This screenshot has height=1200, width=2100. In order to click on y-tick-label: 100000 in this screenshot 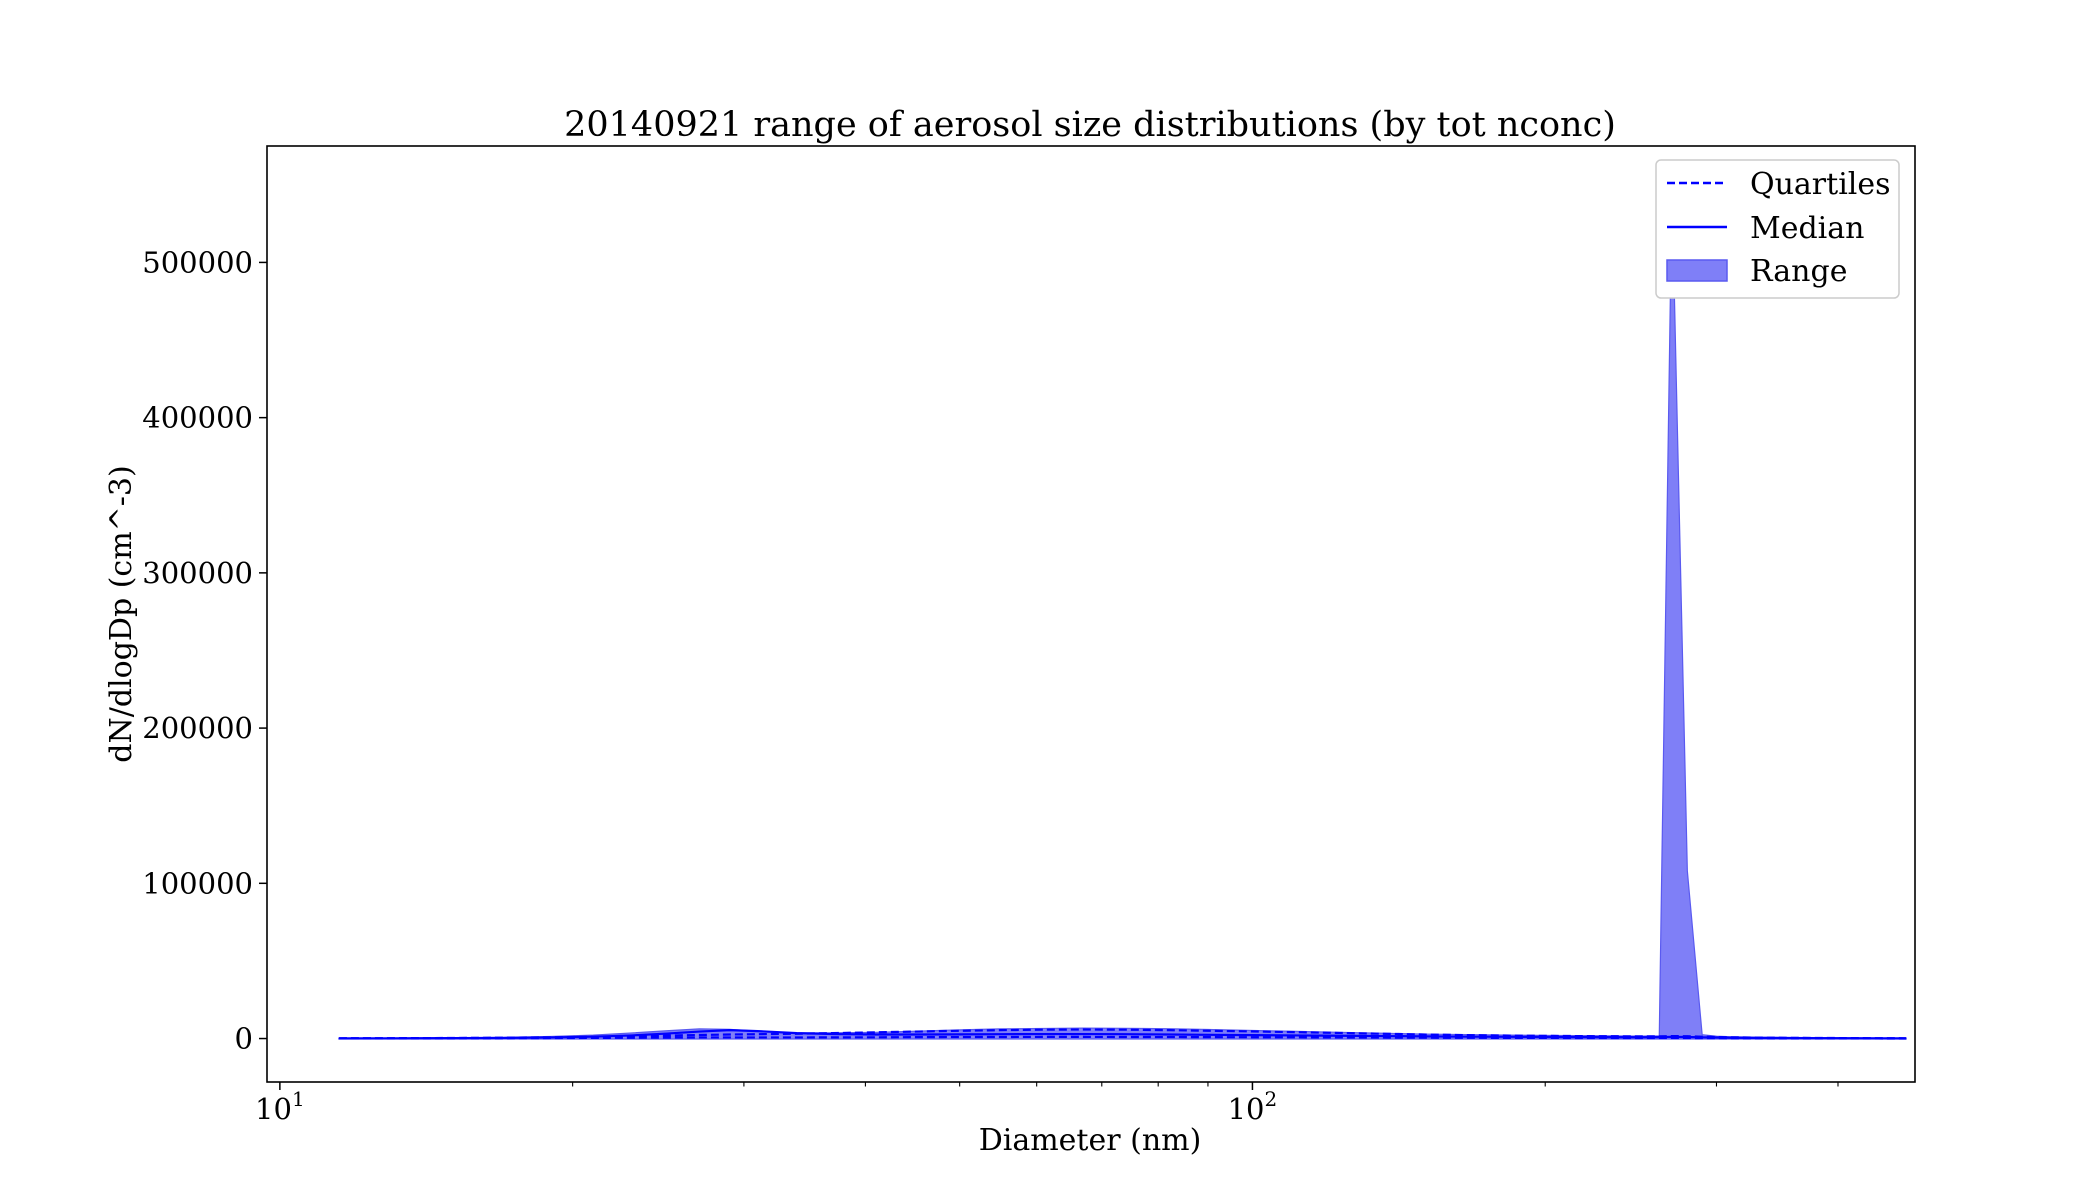, I will do `click(197, 883)`.